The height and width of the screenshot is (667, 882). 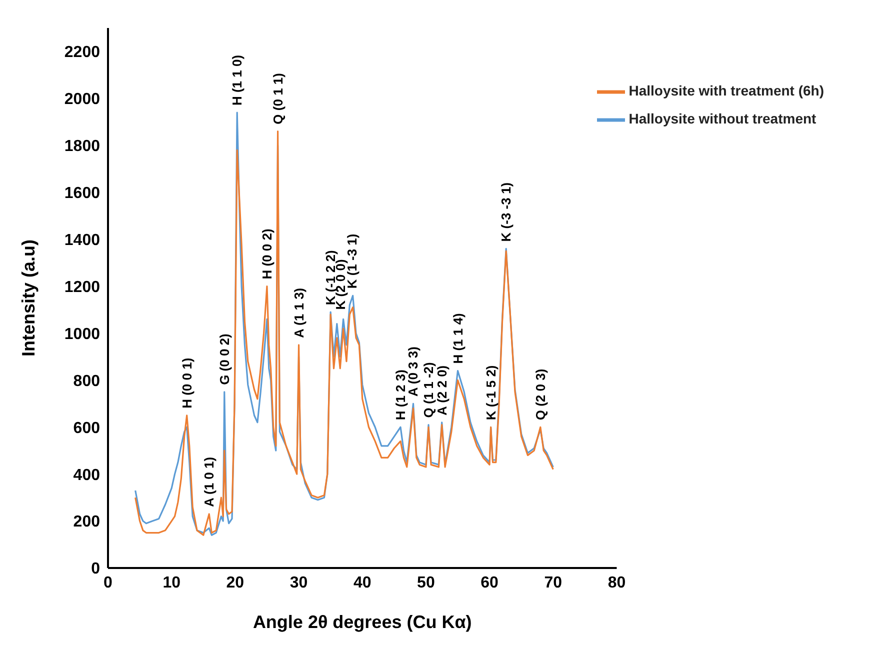 What do you see at coordinates (28, 298) in the screenshot?
I see `y-axis-title: Intensity (a.u)` at bounding box center [28, 298].